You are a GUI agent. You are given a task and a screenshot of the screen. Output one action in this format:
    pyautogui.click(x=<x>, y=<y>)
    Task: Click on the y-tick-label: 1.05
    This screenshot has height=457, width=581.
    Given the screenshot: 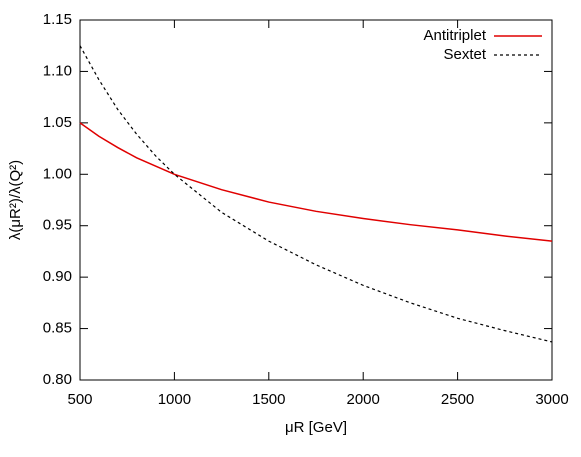 What is the action you would take?
    pyautogui.click(x=57, y=122)
    